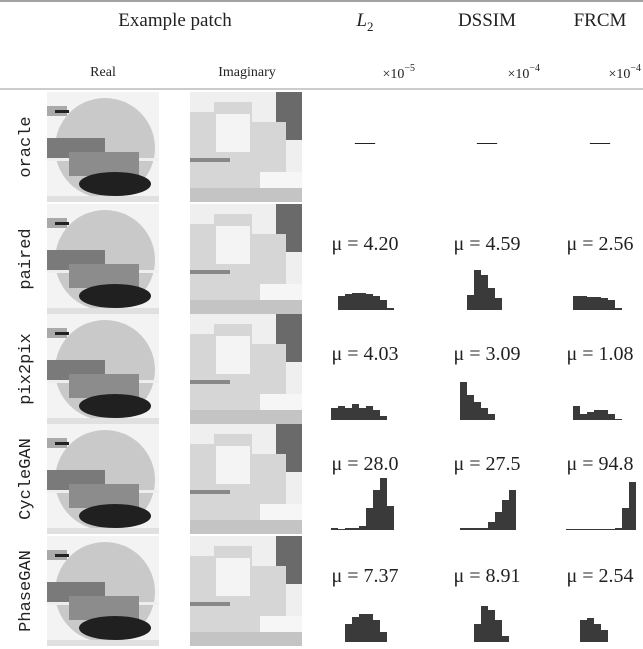  I want to click on scale-base: ×10, so click(619, 74).